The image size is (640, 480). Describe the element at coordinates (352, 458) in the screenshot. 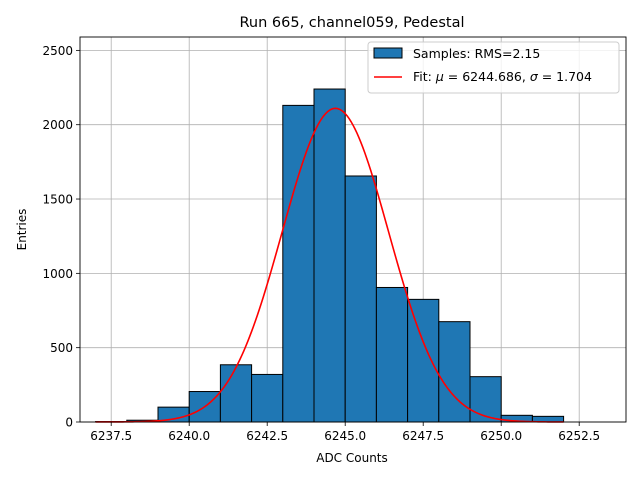

I see `x-axis-label: ADC Counts` at that location.